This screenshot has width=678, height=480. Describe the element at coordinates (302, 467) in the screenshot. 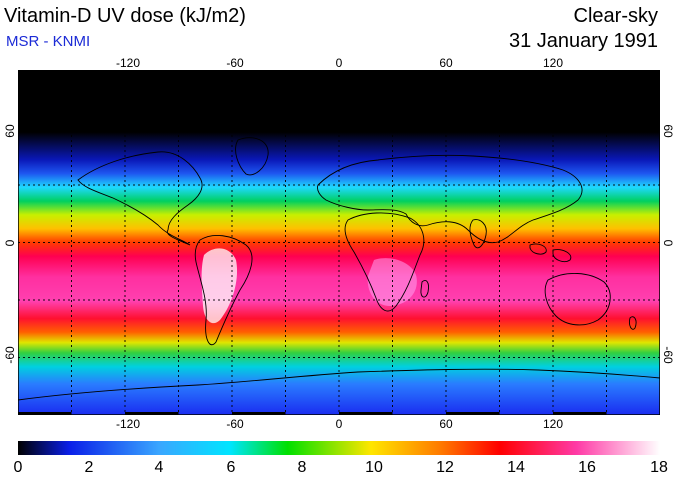

I see `colorbar-tick: 8` at that location.